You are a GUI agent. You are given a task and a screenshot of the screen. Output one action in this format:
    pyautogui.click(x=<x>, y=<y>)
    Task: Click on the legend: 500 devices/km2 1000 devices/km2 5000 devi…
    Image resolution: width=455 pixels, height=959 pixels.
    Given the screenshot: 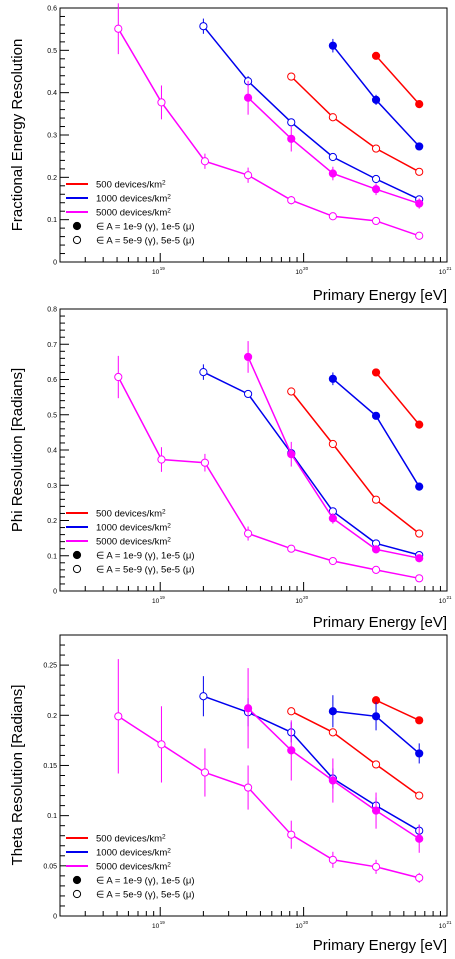 What is the action you would take?
    pyautogui.click(x=130, y=213)
    